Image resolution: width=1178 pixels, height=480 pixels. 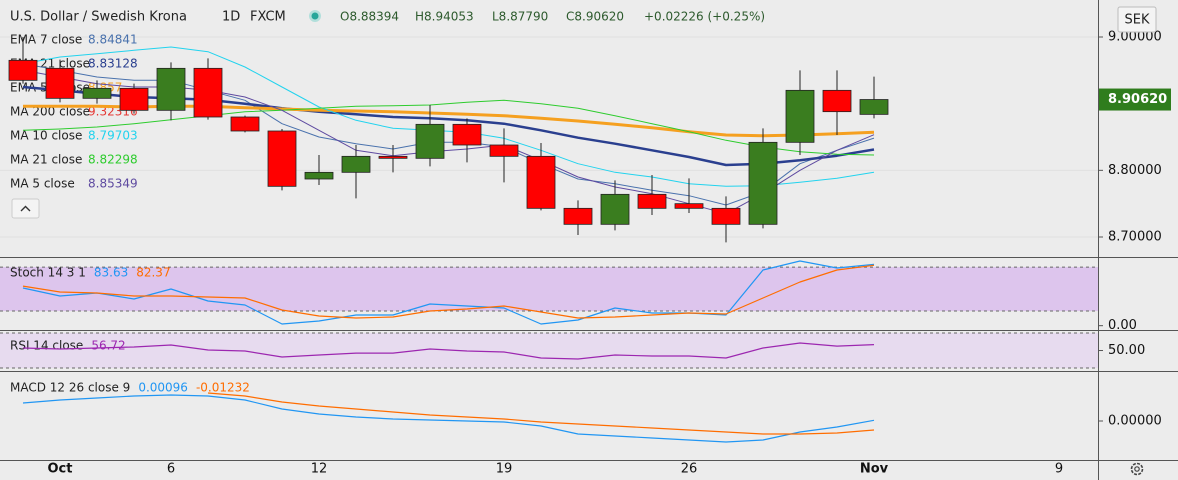 What do you see at coordinates (113, 64) in the screenshot?
I see `legend-value: 8.83128` at bounding box center [113, 64].